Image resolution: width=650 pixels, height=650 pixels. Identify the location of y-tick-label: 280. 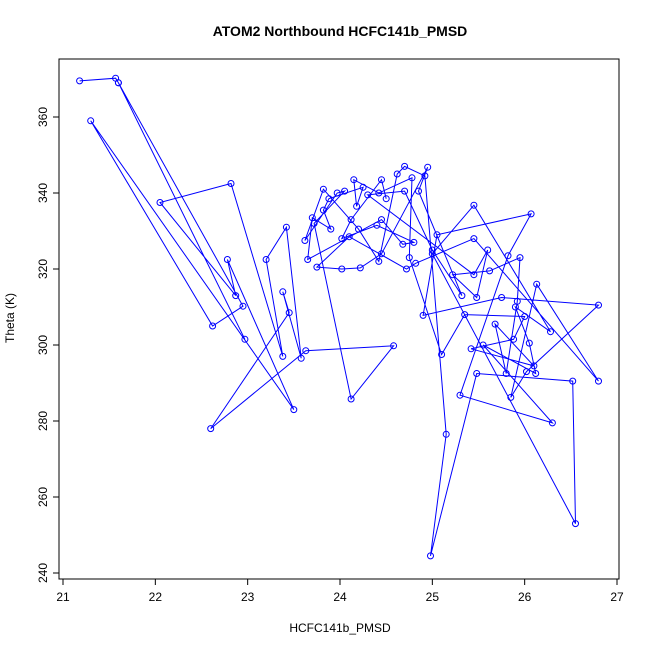
(43, 421).